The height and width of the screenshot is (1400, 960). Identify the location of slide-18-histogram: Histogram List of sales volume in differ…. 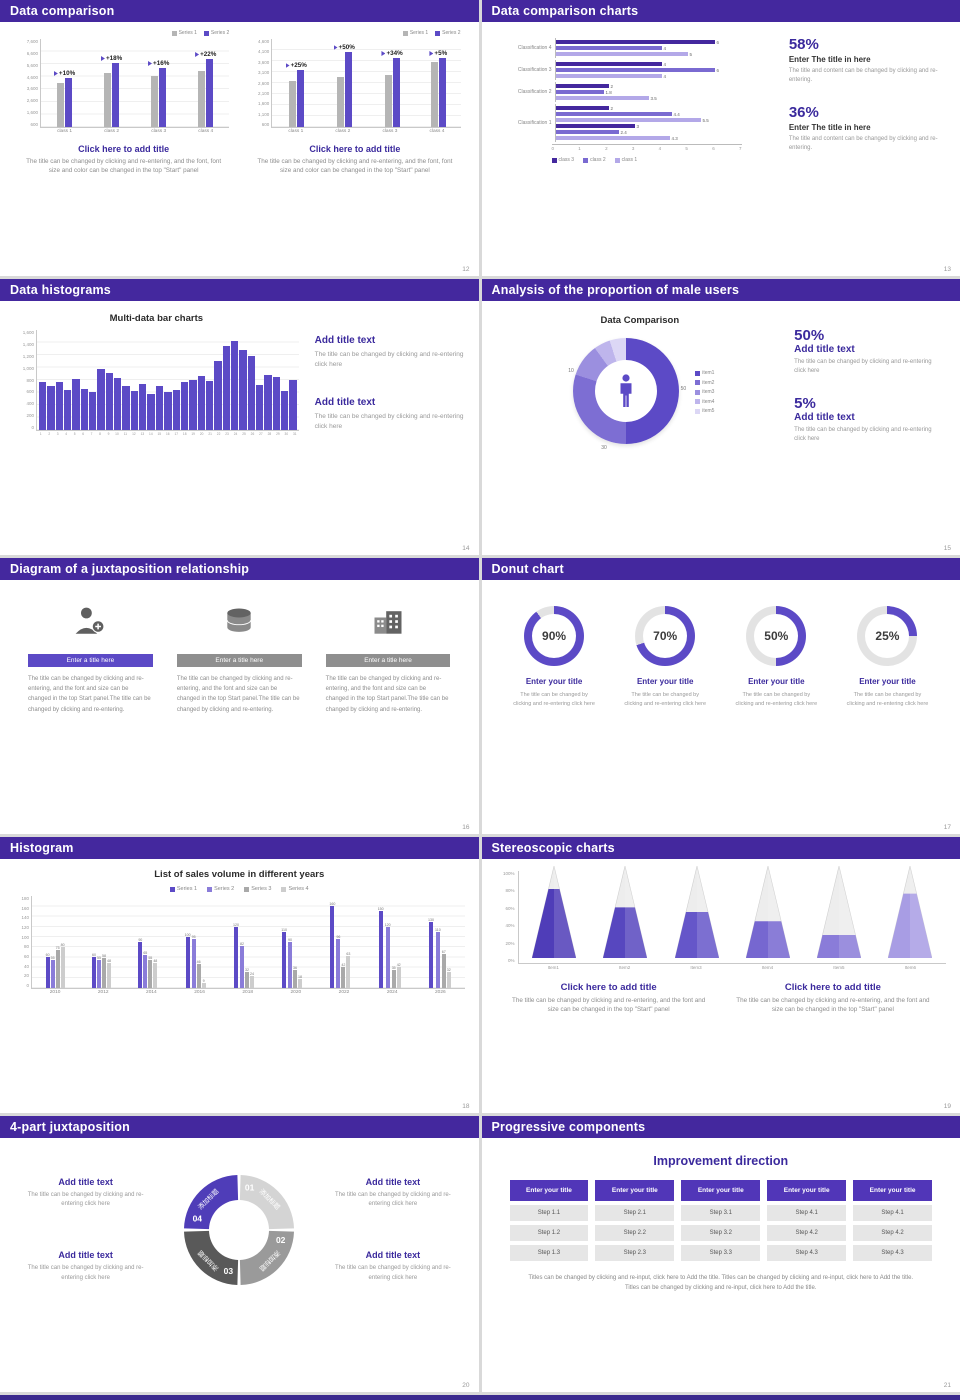
(239, 975).